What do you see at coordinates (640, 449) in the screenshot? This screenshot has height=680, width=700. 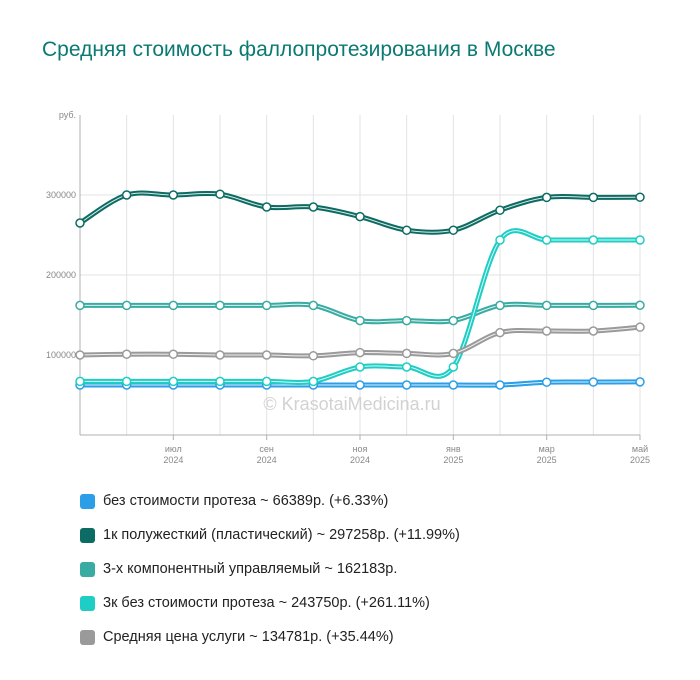 I see `x-tick-label-month: май` at bounding box center [640, 449].